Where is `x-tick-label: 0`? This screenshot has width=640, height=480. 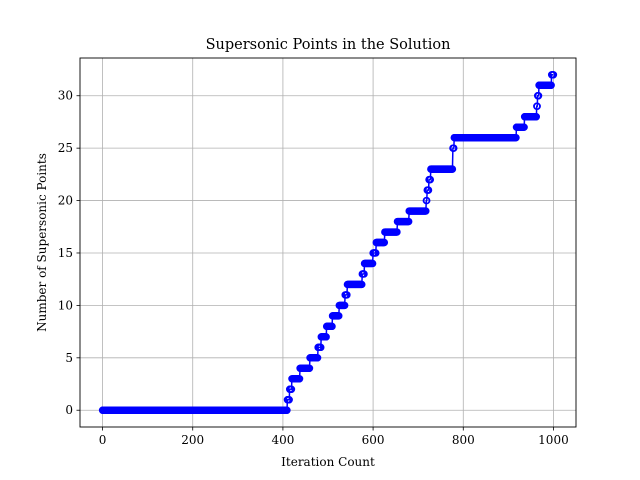
x-tick-label: 0 is located at coordinates (103, 440).